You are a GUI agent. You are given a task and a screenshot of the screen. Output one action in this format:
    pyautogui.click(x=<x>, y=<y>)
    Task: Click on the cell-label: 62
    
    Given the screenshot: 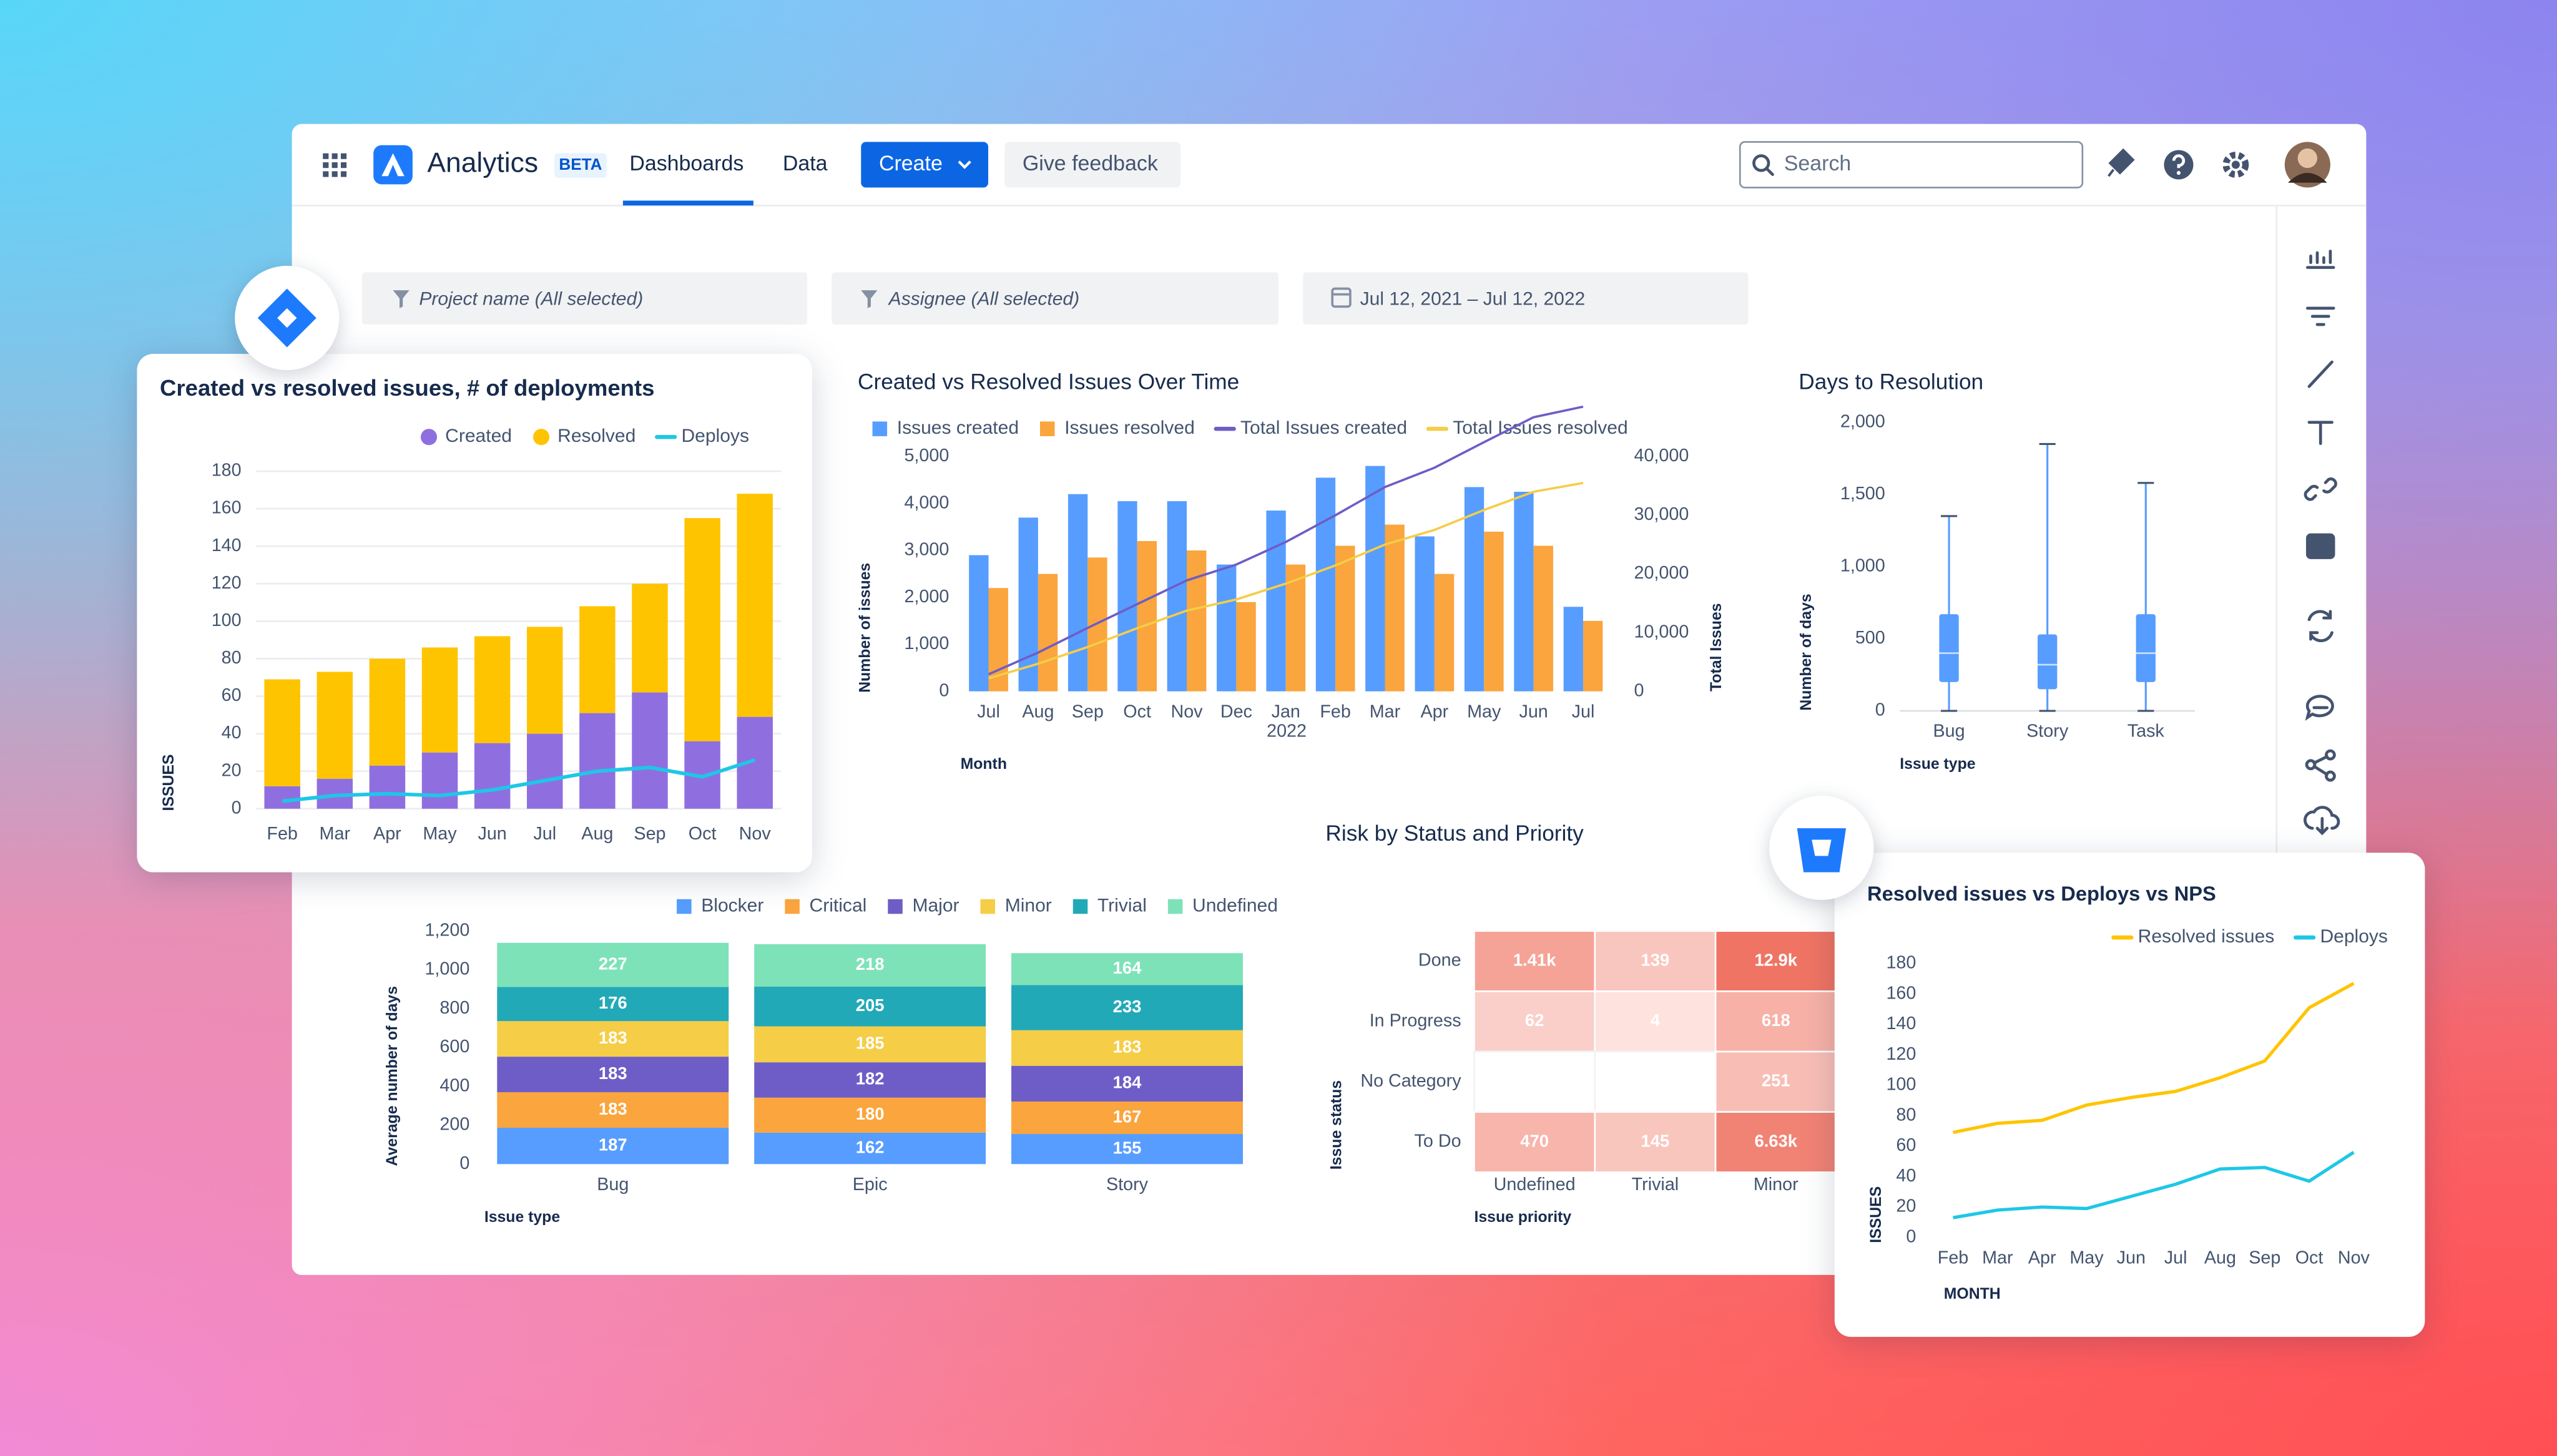 What is the action you would take?
    pyautogui.click(x=1534, y=1020)
    